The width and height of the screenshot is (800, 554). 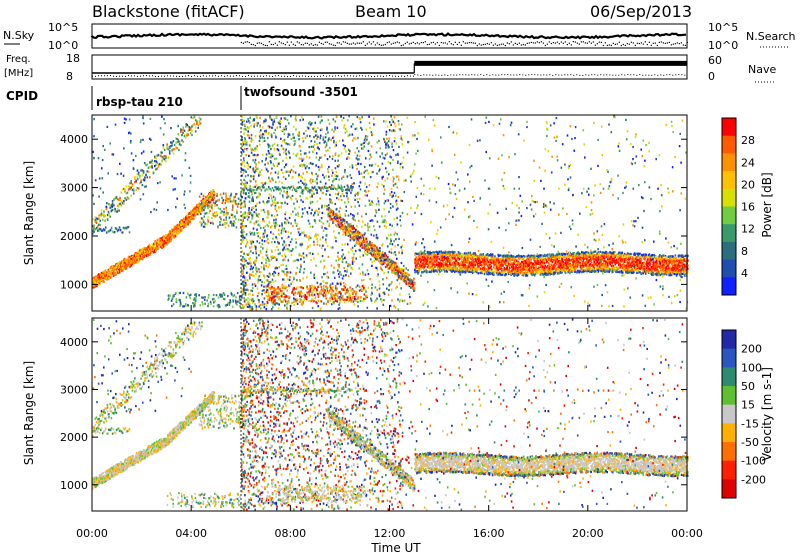 What do you see at coordinates (22, 96) in the screenshot?
I see `cpid-label: CPID` at bounding box center [22, 96].